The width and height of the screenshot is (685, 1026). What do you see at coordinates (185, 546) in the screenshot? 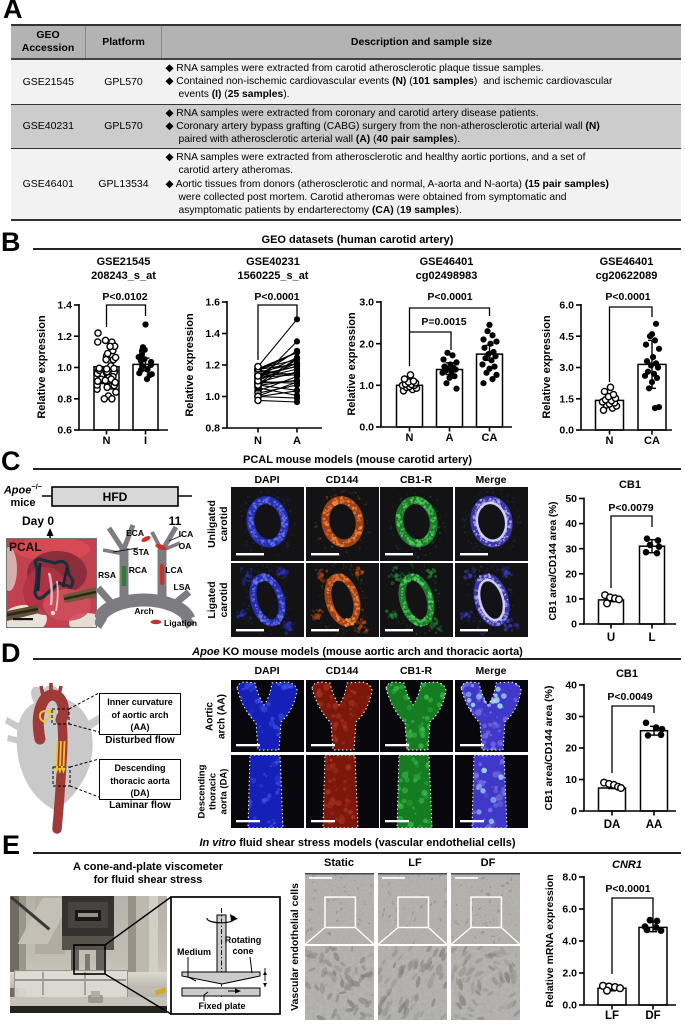
I see `svg-text: OA` at bounding box center [185, 546].